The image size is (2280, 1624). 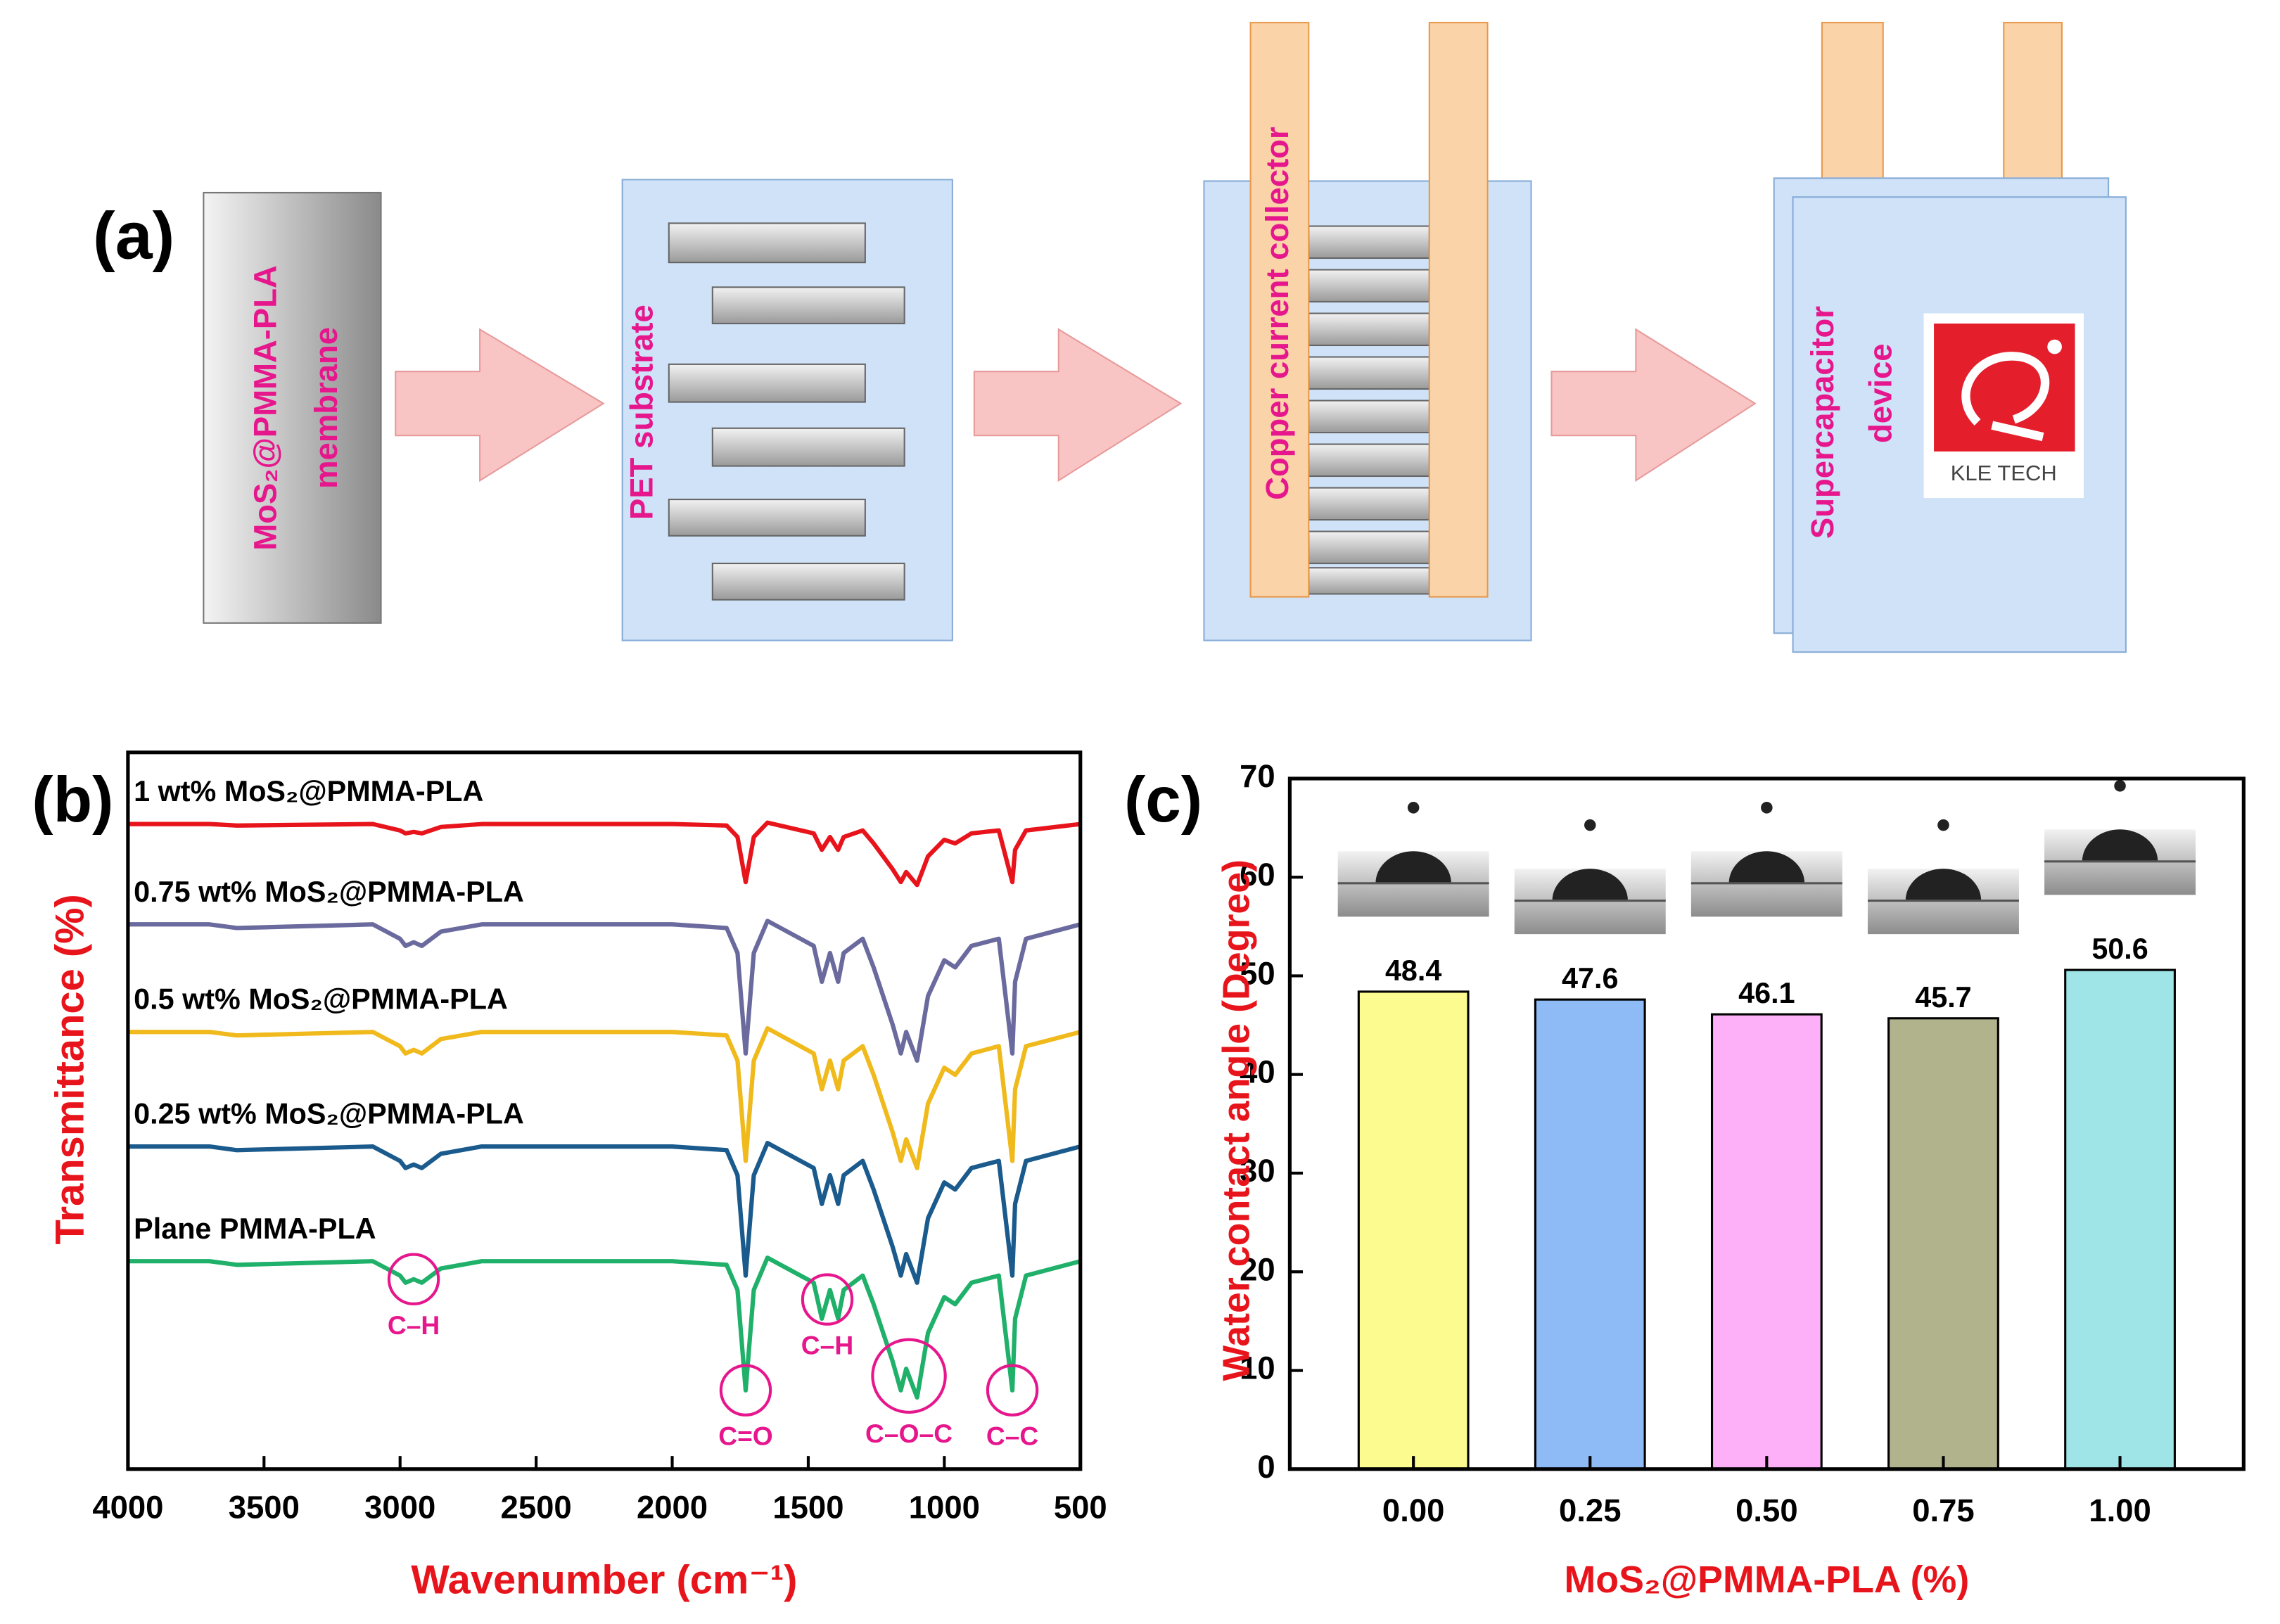 What do you see at coordinates (127, 1508) in the screenshot?
I see `x-tick-label: 4000` at bounding box center [127, 1508].